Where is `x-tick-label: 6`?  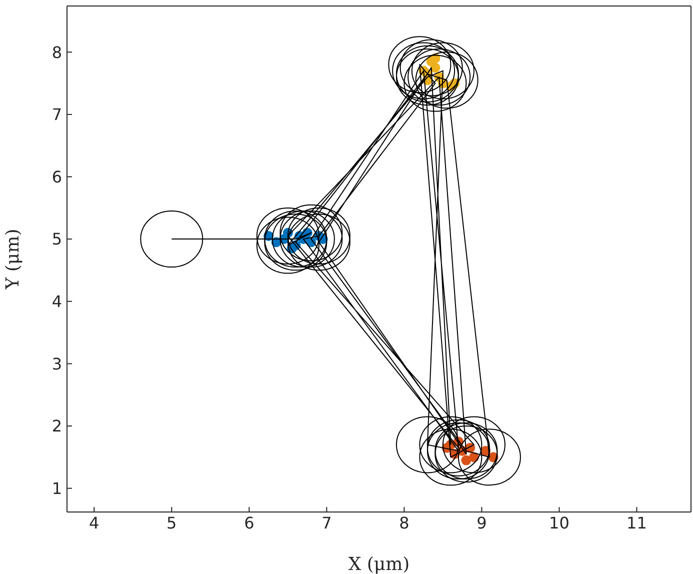 x-tick-label: 6 is located at coordinates (249, 522).